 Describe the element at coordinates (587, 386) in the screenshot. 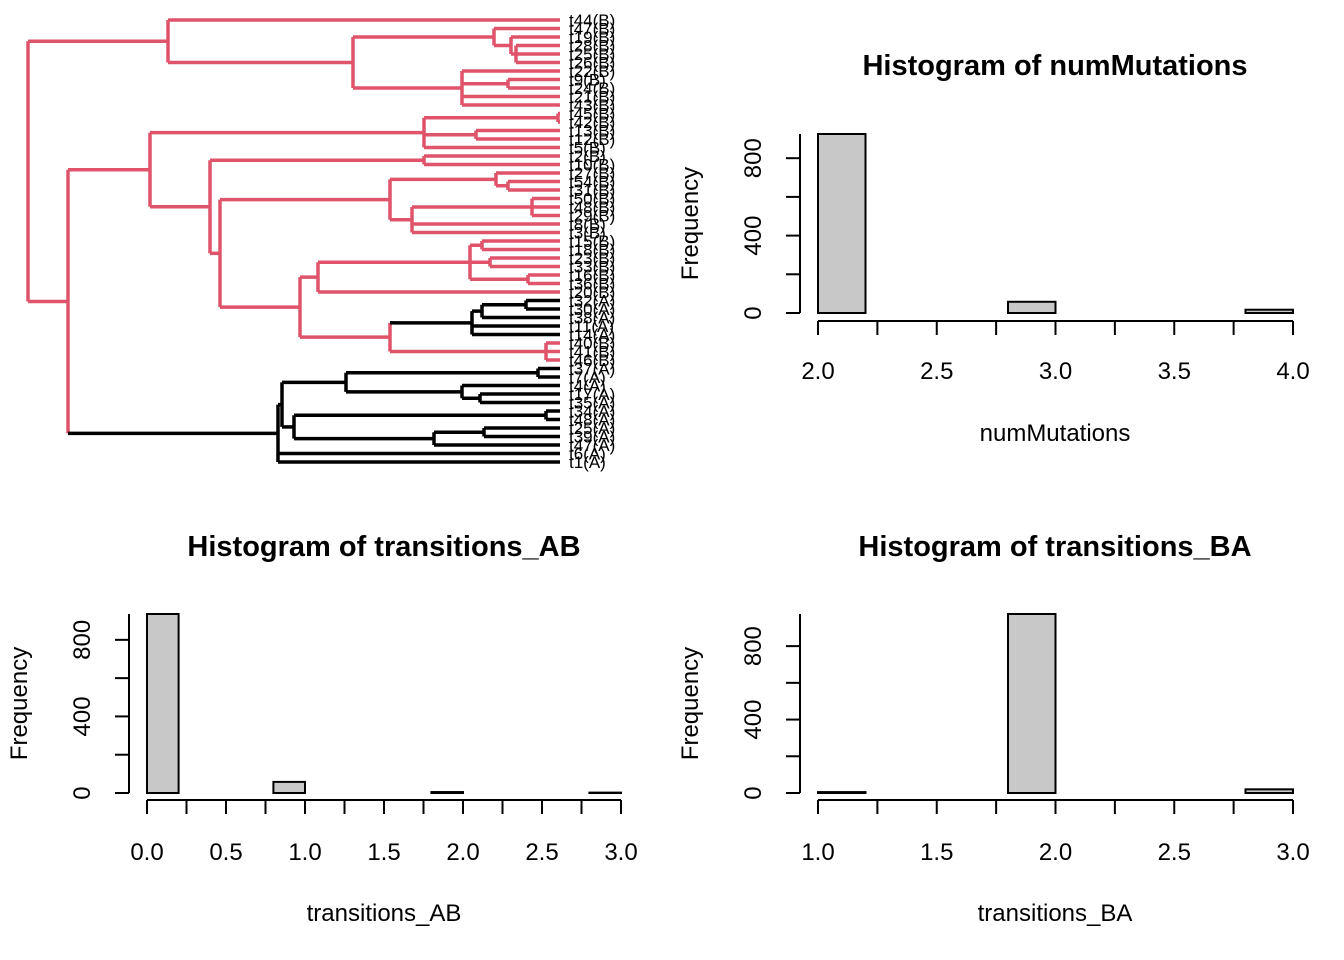

I see `tree-tip-label: t4(A)` at that location.